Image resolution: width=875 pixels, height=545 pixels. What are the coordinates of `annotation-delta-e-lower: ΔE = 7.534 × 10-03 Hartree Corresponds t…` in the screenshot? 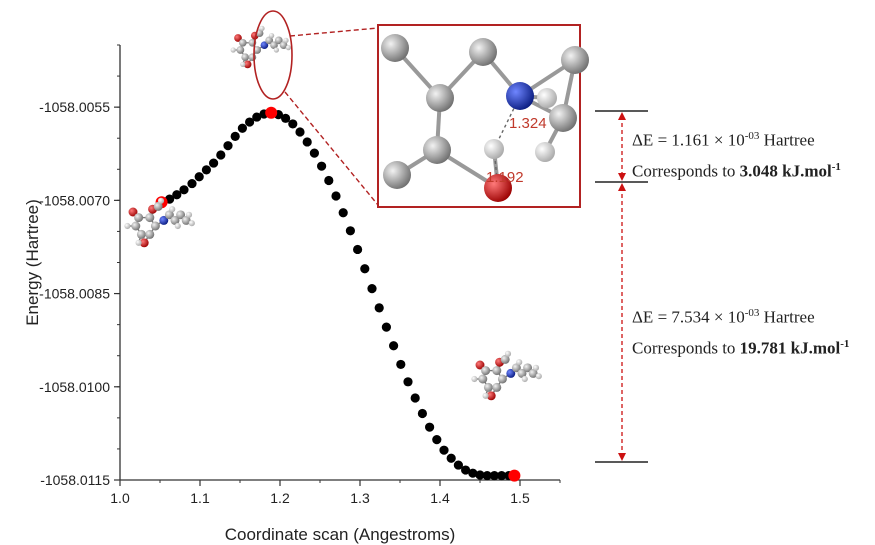 It's located at (741, 332).